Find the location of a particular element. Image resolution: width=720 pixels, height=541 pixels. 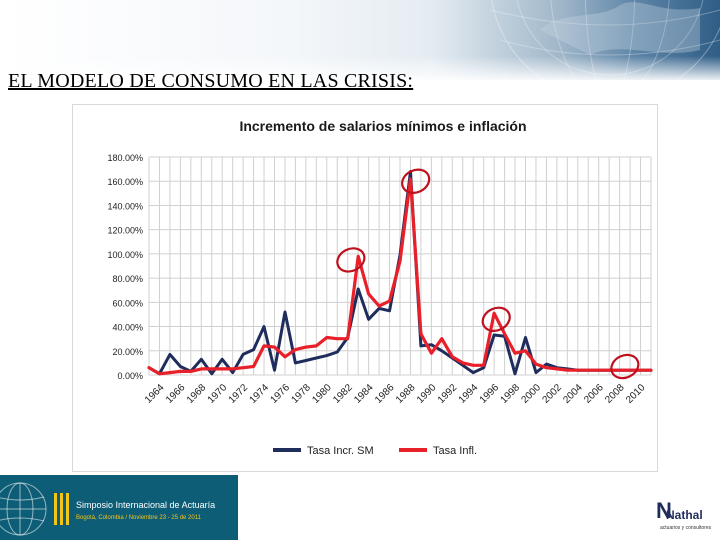

x-tick-label: 1984 is located at coordinates (364, 394).